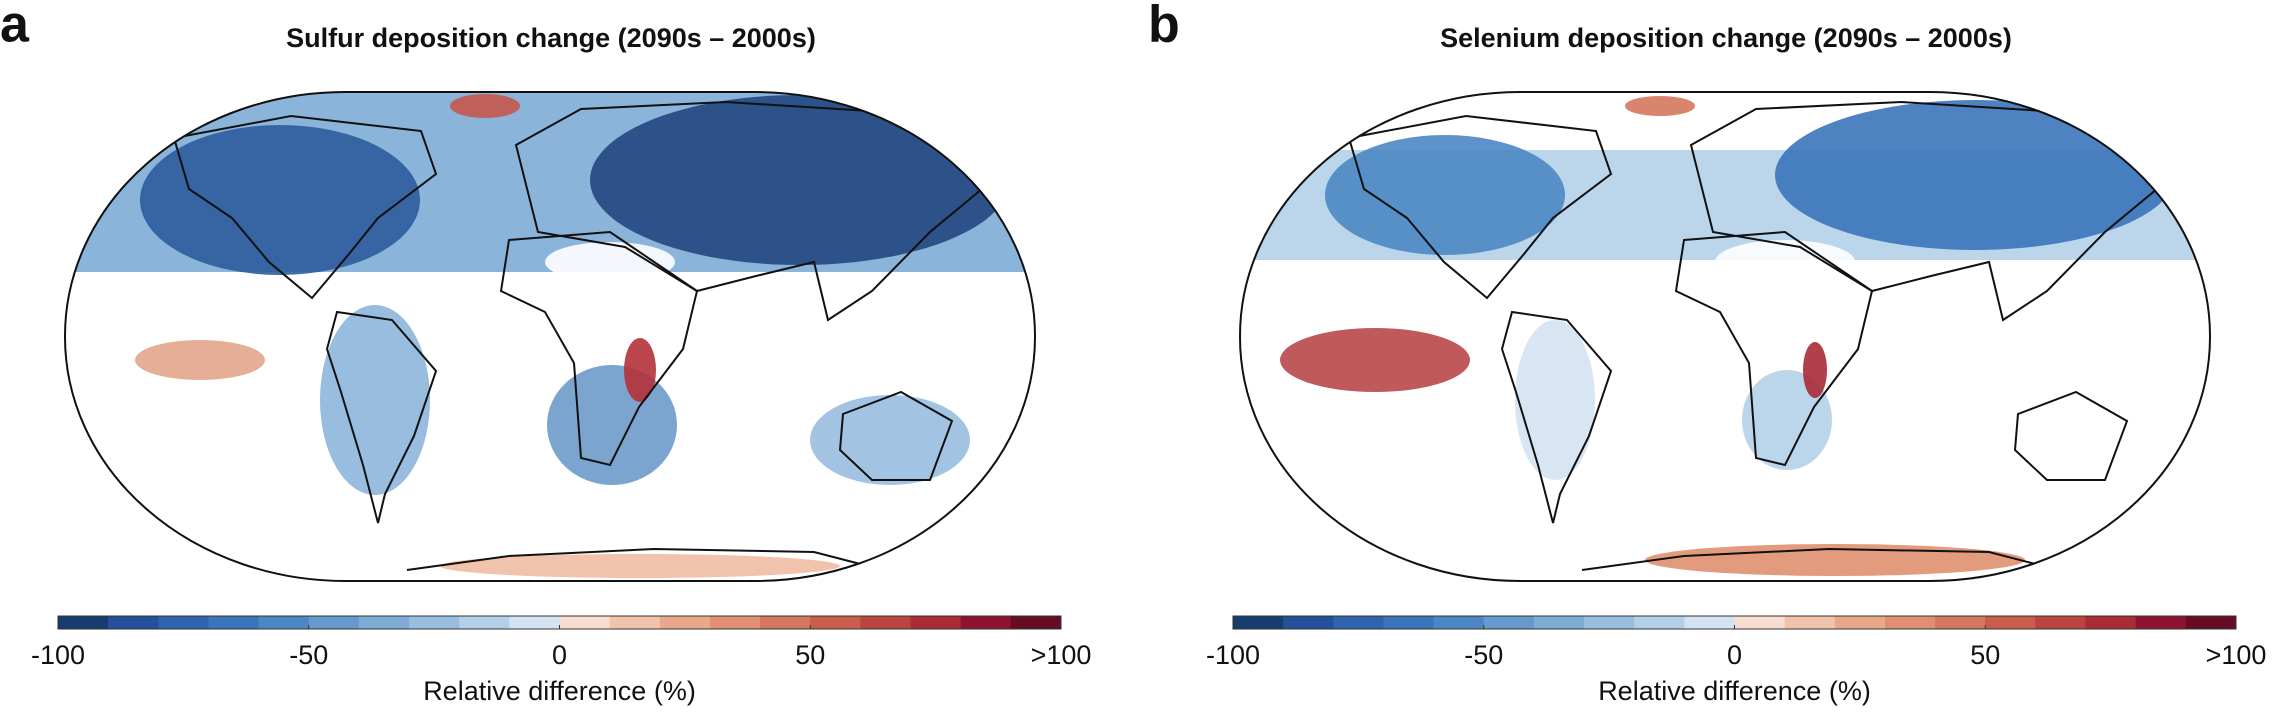 Image resolution: width=2276 pixels, height=727 pixels. What do you see at coordinates (15, 27) in the screenshot?
I see `panel-label: a` at bounding box center [15, 27].